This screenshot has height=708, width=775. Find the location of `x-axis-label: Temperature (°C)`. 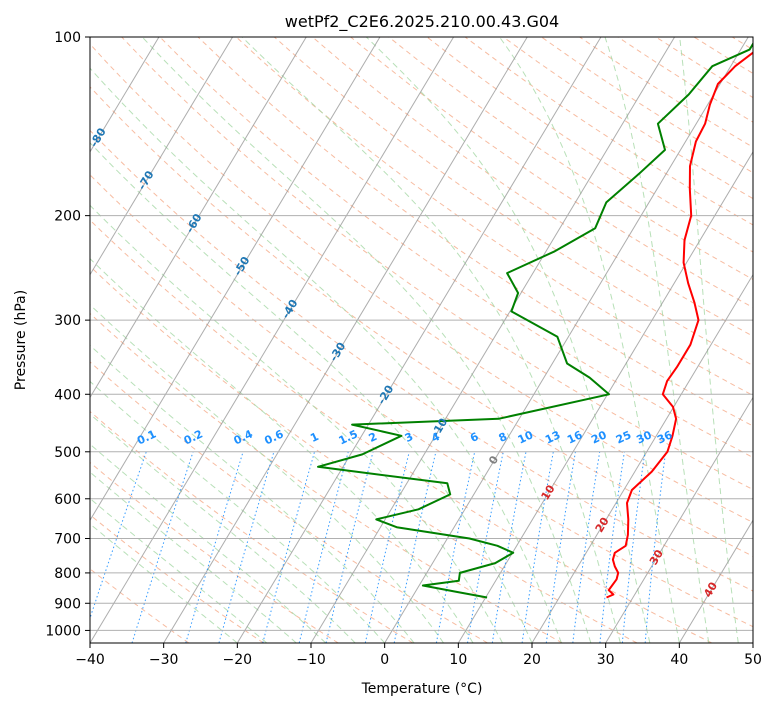

x-axis-label: Temperature (°C) is located at coordinates (422, 689).